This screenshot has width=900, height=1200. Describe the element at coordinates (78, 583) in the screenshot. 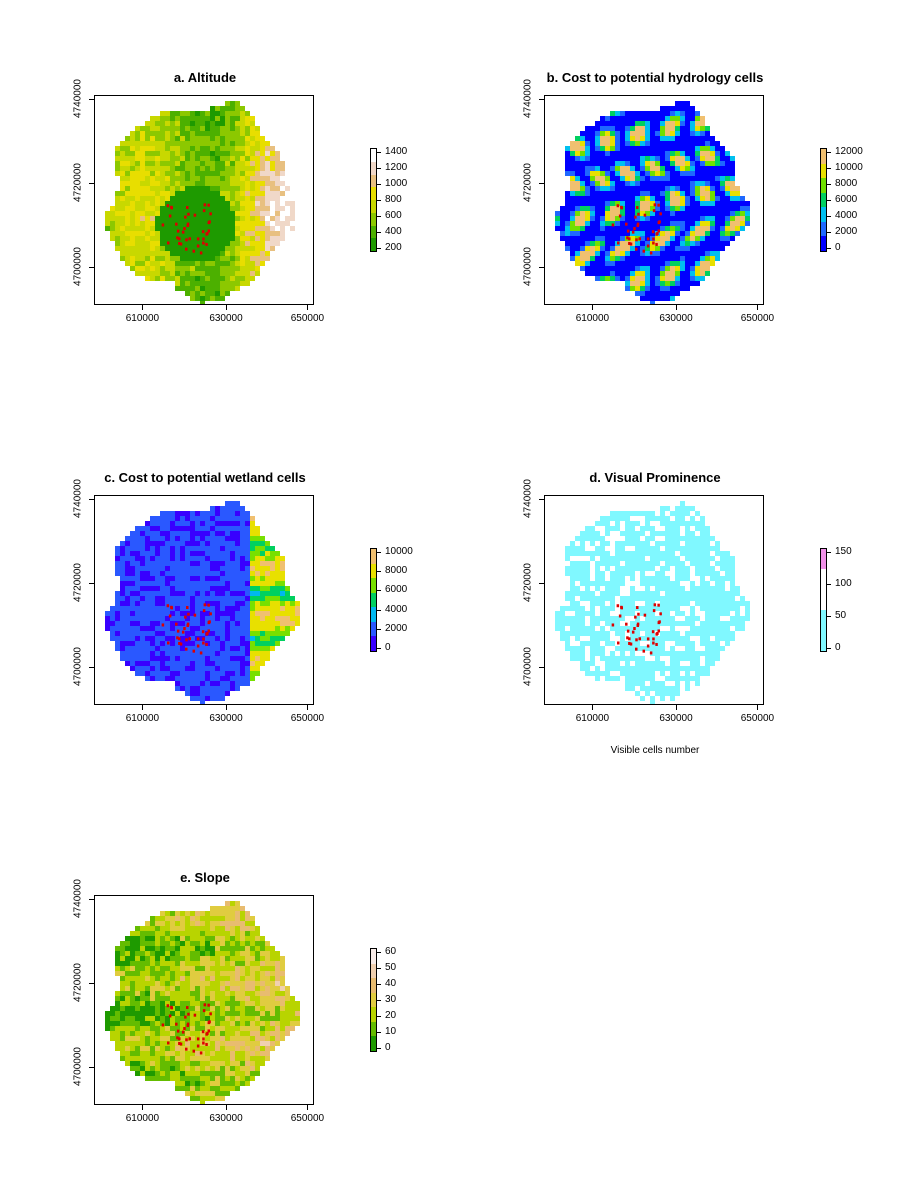

I see `y-tick-label: 4720000` at that location.